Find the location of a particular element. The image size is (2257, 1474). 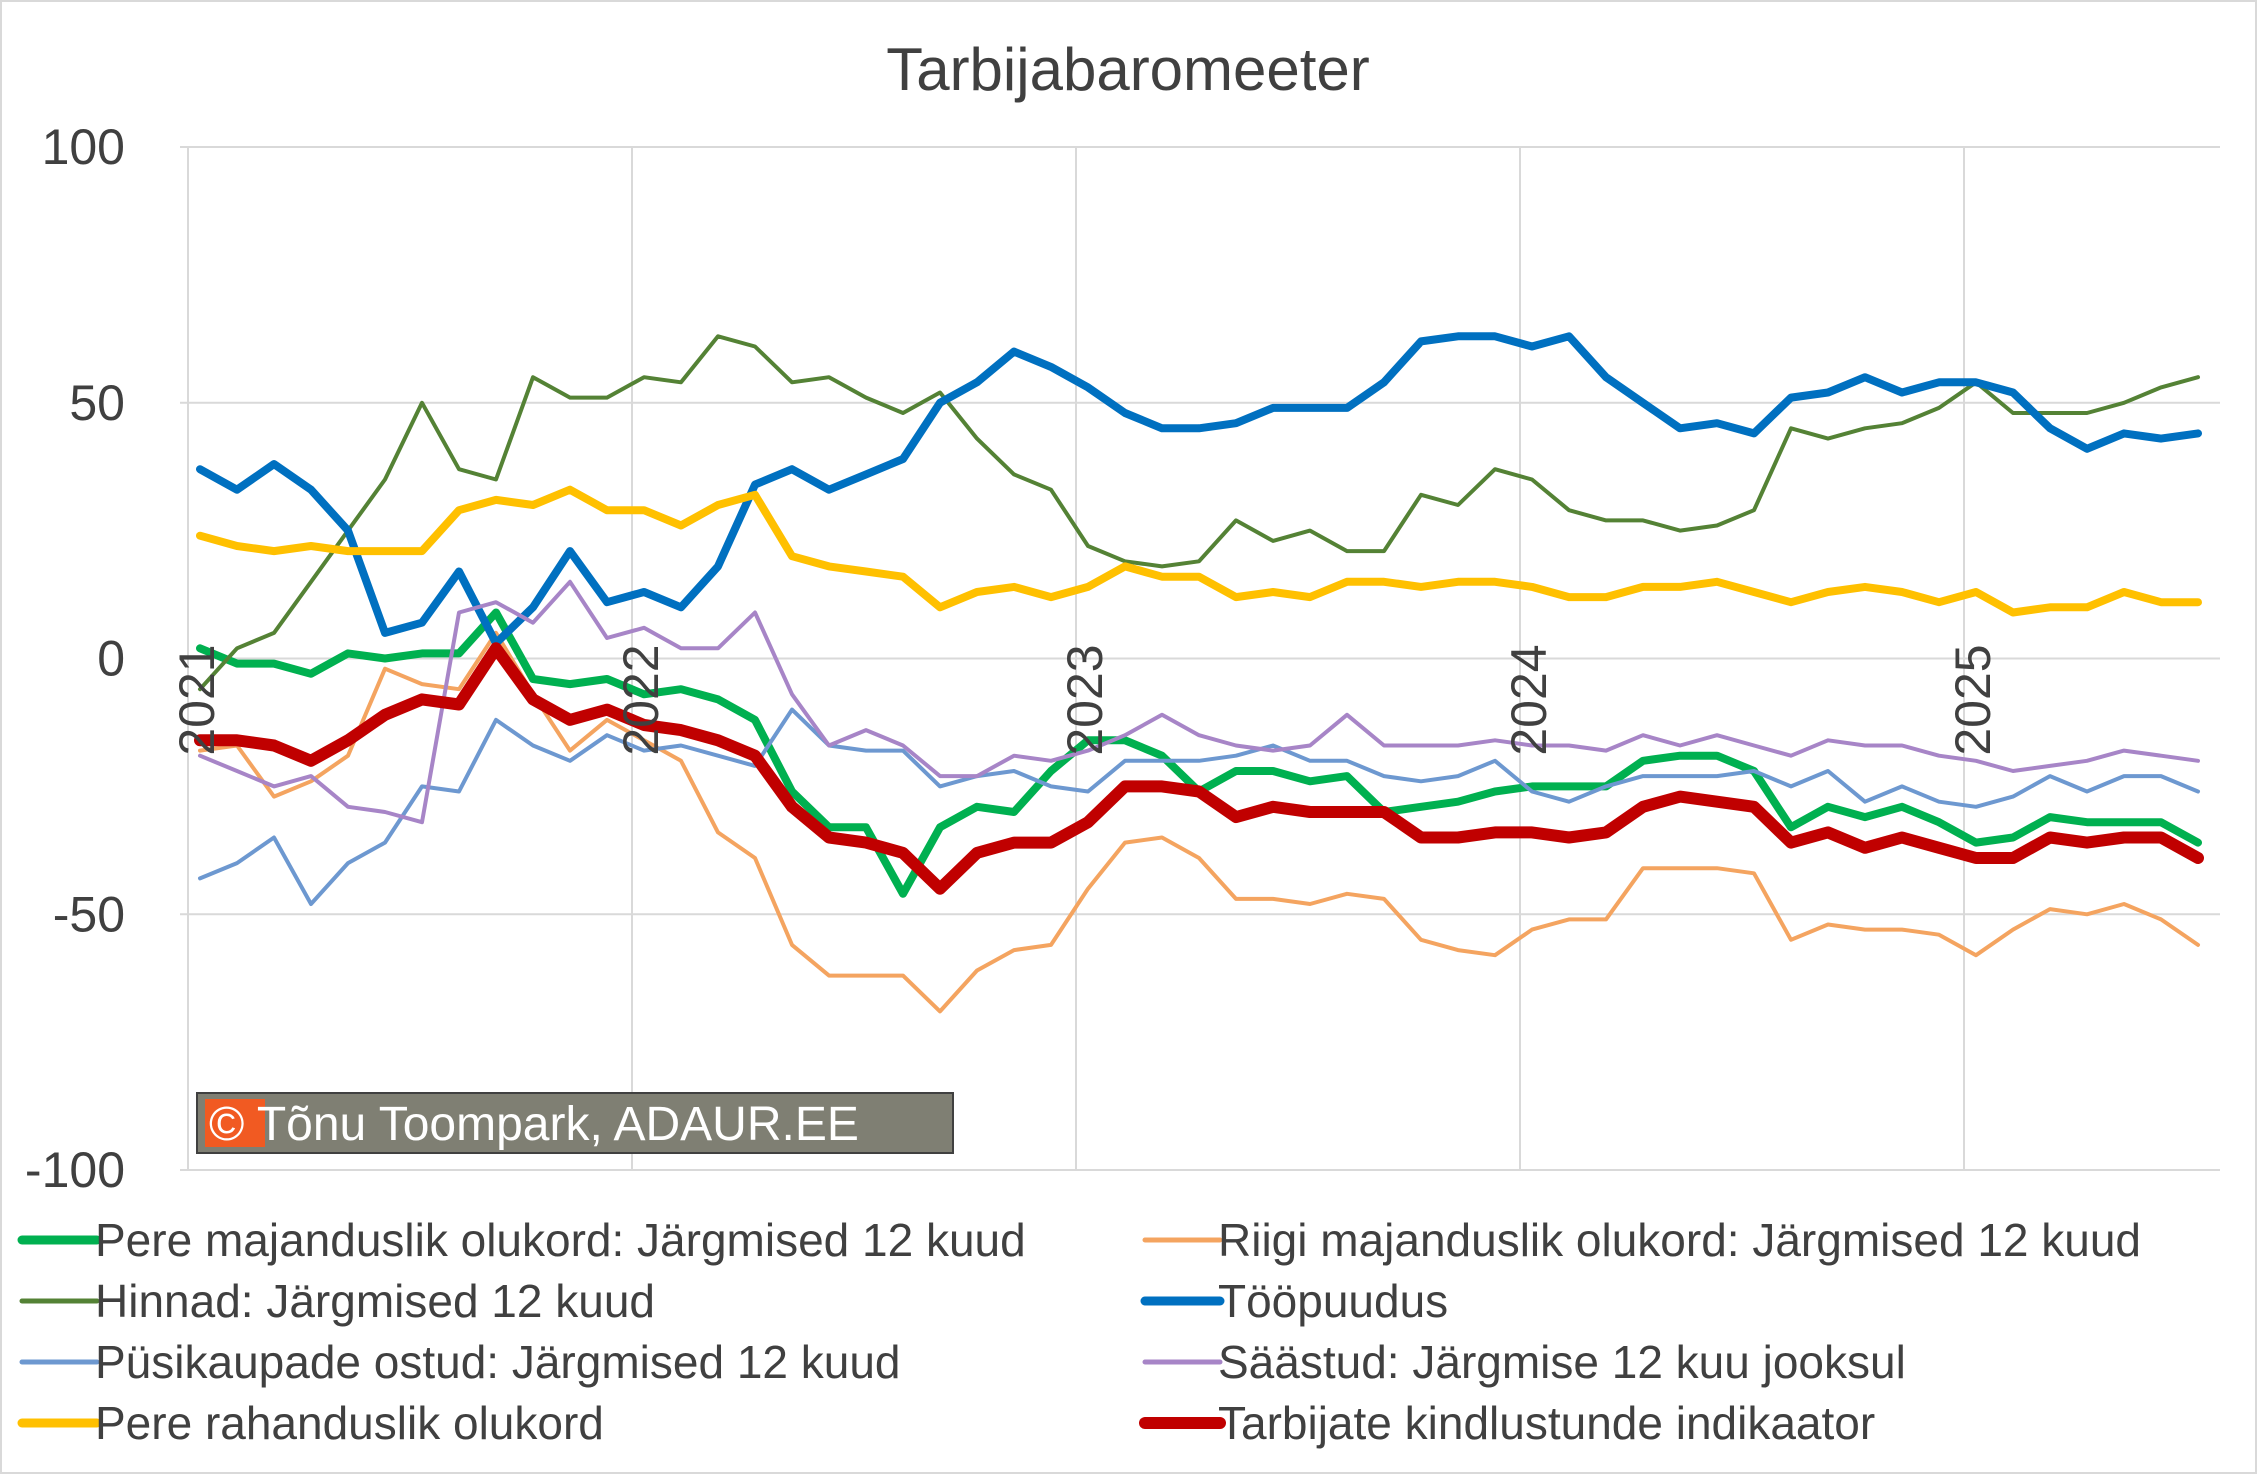

y-tick-label: 50 is located at coordinates (97, 403).